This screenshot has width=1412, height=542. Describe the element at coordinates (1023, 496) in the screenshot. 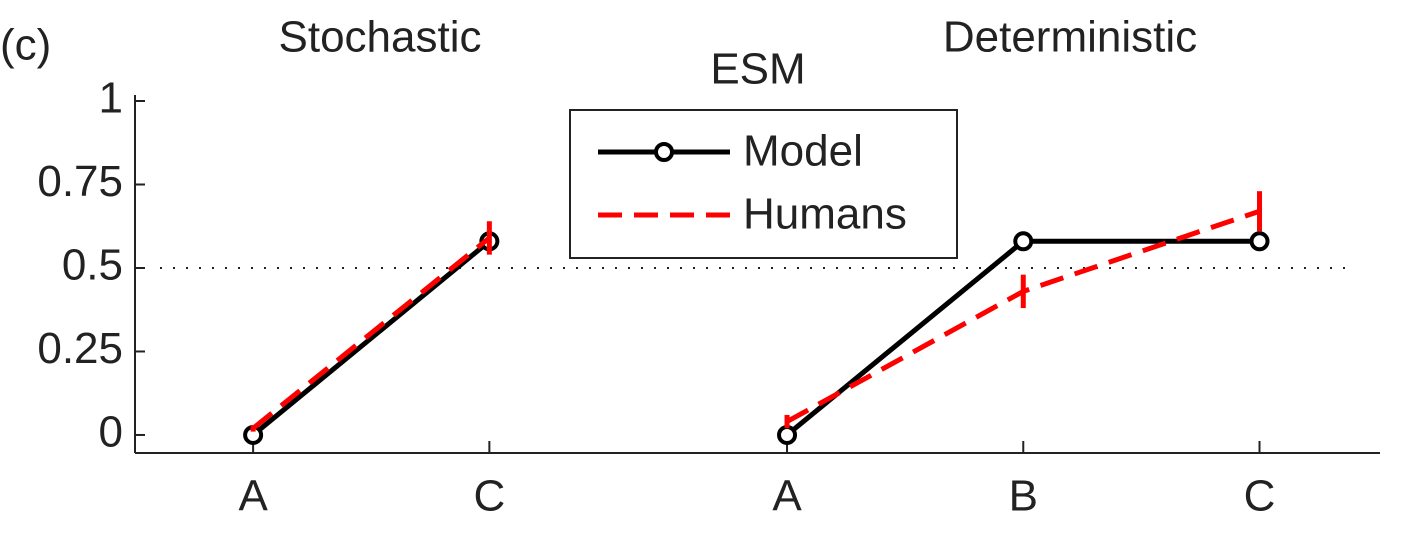

I see `x-tick-label: B` at that location.